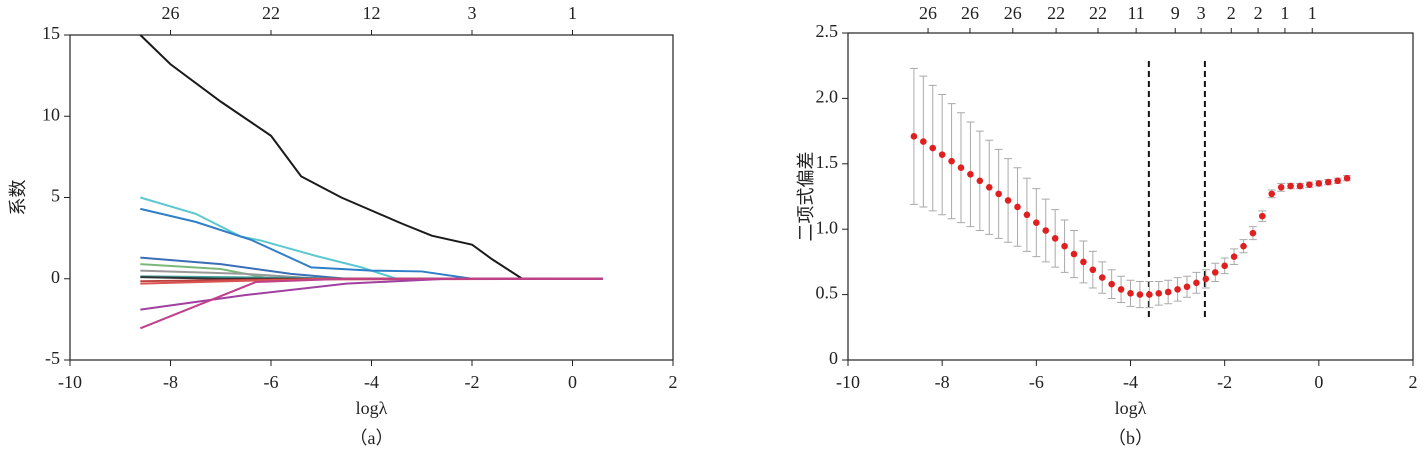  I want to click on y-tick-label: -5, so click(52, 358).